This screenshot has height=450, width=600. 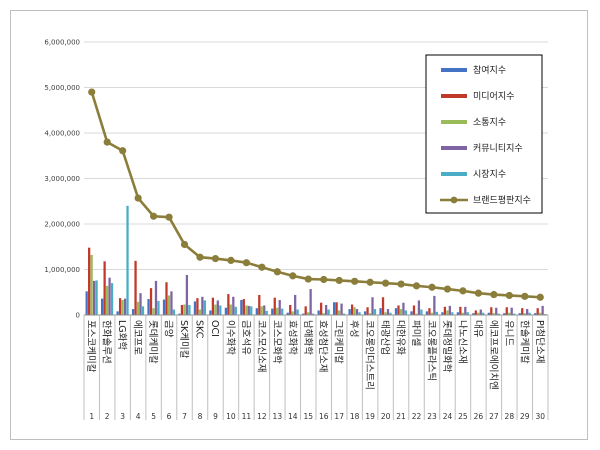 I want to click on rank-label: 6, so click(x=169, y=416).